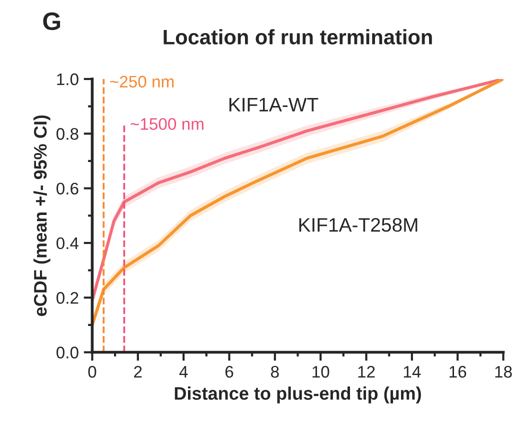 The height and width of the screenshot is (427, 527). I want to click on y-tick-label: 0.4, so click(67, 243).